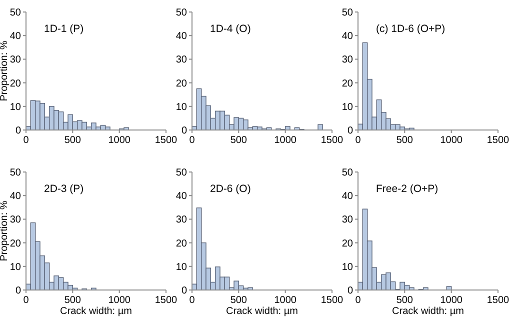 Image resolution: width=520 pixels, height=325 pixels. What do you see at coordinates (64, 29) in the screenshot?
I see `text: 1D-1 (P)` at bounding box center [64, 29].